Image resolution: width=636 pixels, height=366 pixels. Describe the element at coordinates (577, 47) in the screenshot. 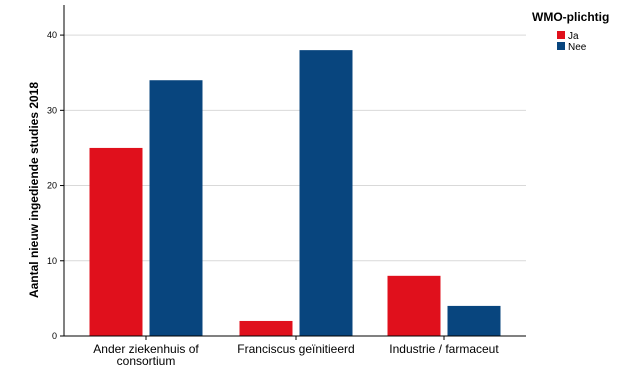

I see `legend-label-nee: Nee` at that location.